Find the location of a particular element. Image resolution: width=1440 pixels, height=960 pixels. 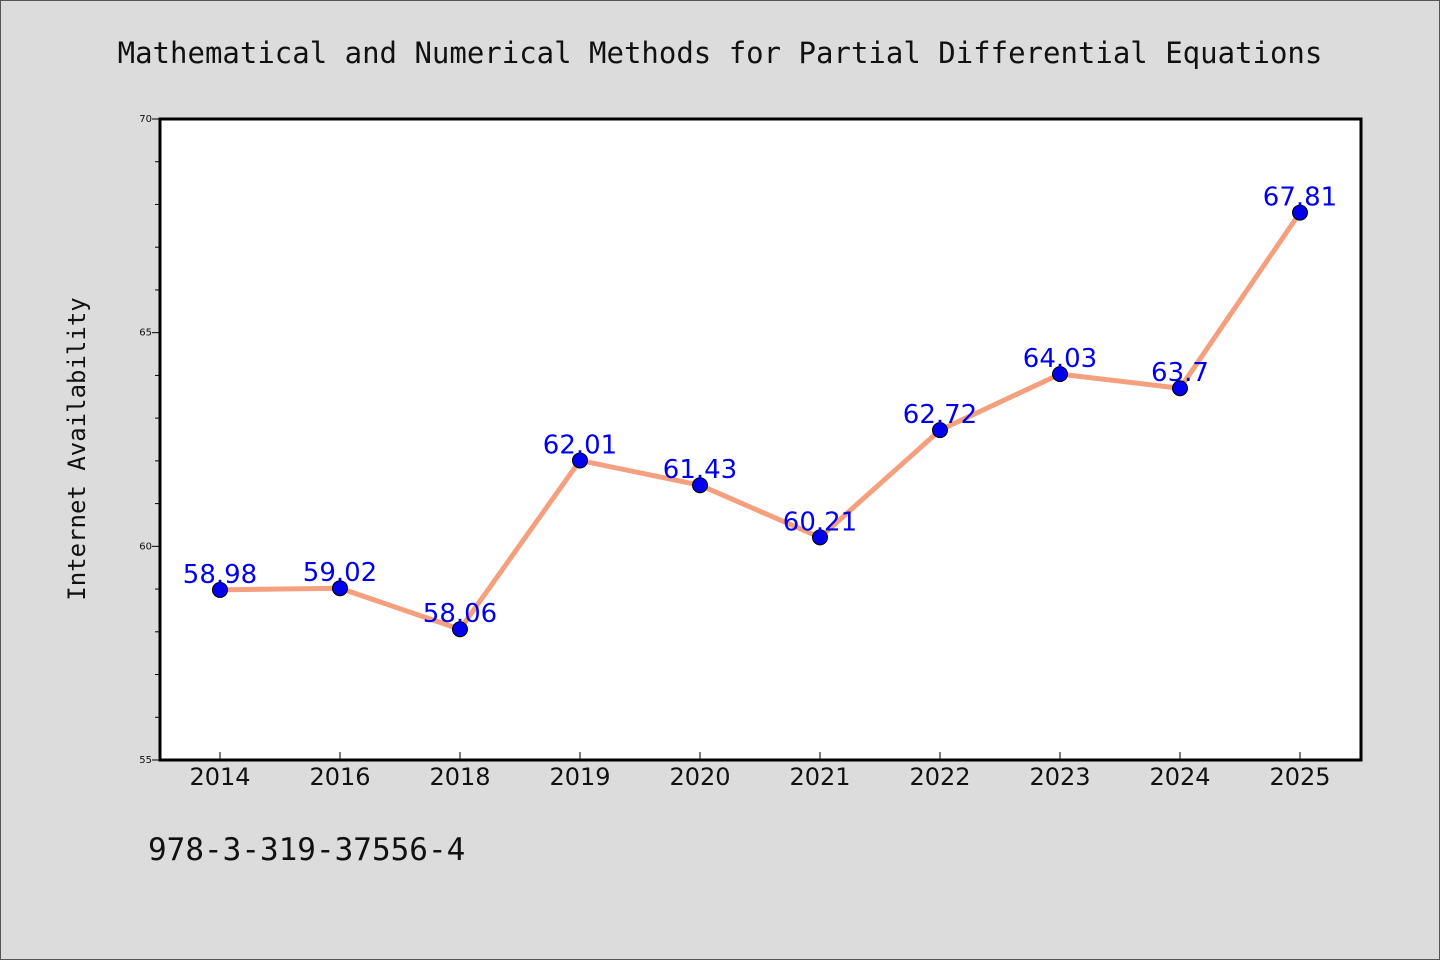

y-tick-label: 55 is located at coordinates (145, 760).